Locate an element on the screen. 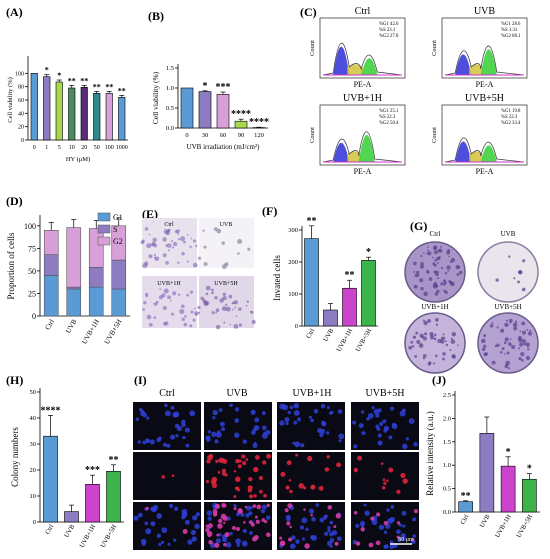  chart-f-sig-2: ** is located at coordinates (350, 275).